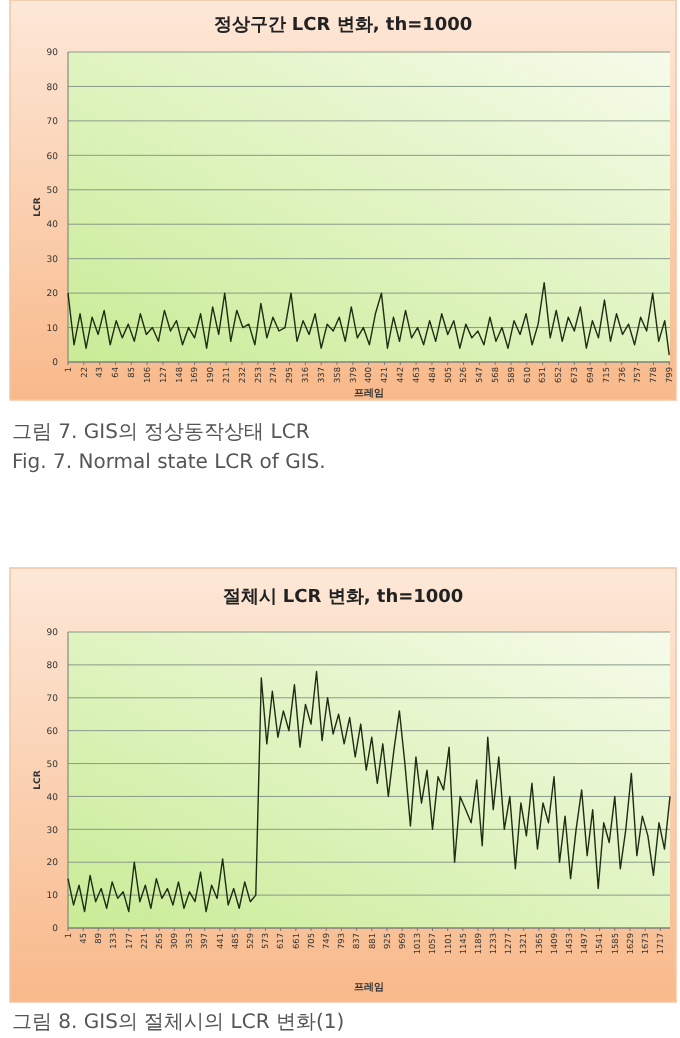 The image size is (680, 1038). Describe the element at coordinates (343, 26) in the screenshot. I see `chart-title: 정상구간 LCR 변화, th=1000` at that location.